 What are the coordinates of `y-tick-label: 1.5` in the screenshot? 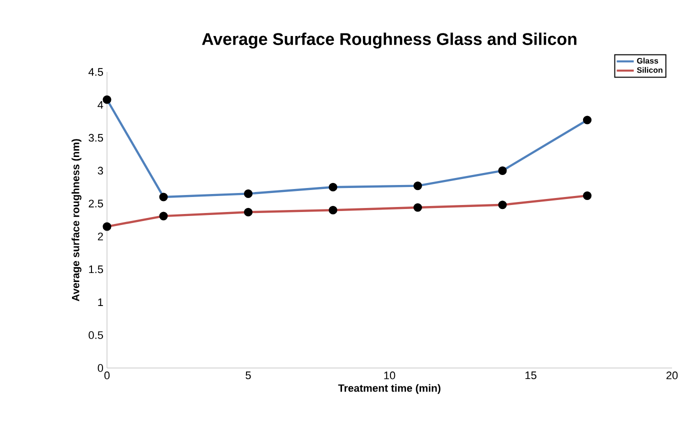 It's located at (96, 270).